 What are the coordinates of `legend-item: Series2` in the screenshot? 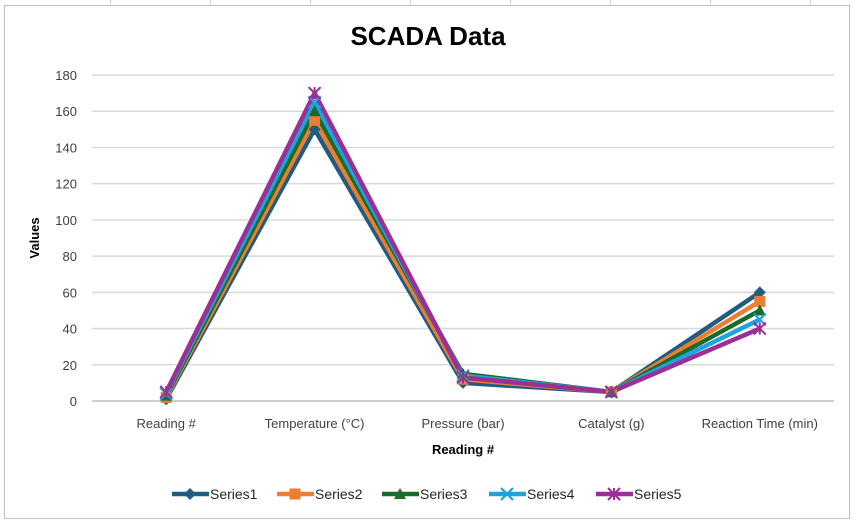 It's located at (320, 494).